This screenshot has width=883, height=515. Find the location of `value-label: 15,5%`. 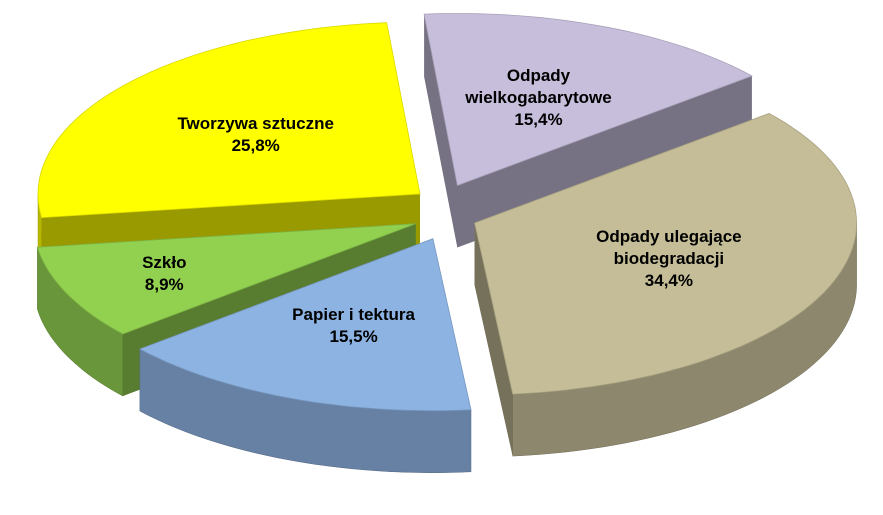

value-label: 15,5% is located at coordinates (353, 337).